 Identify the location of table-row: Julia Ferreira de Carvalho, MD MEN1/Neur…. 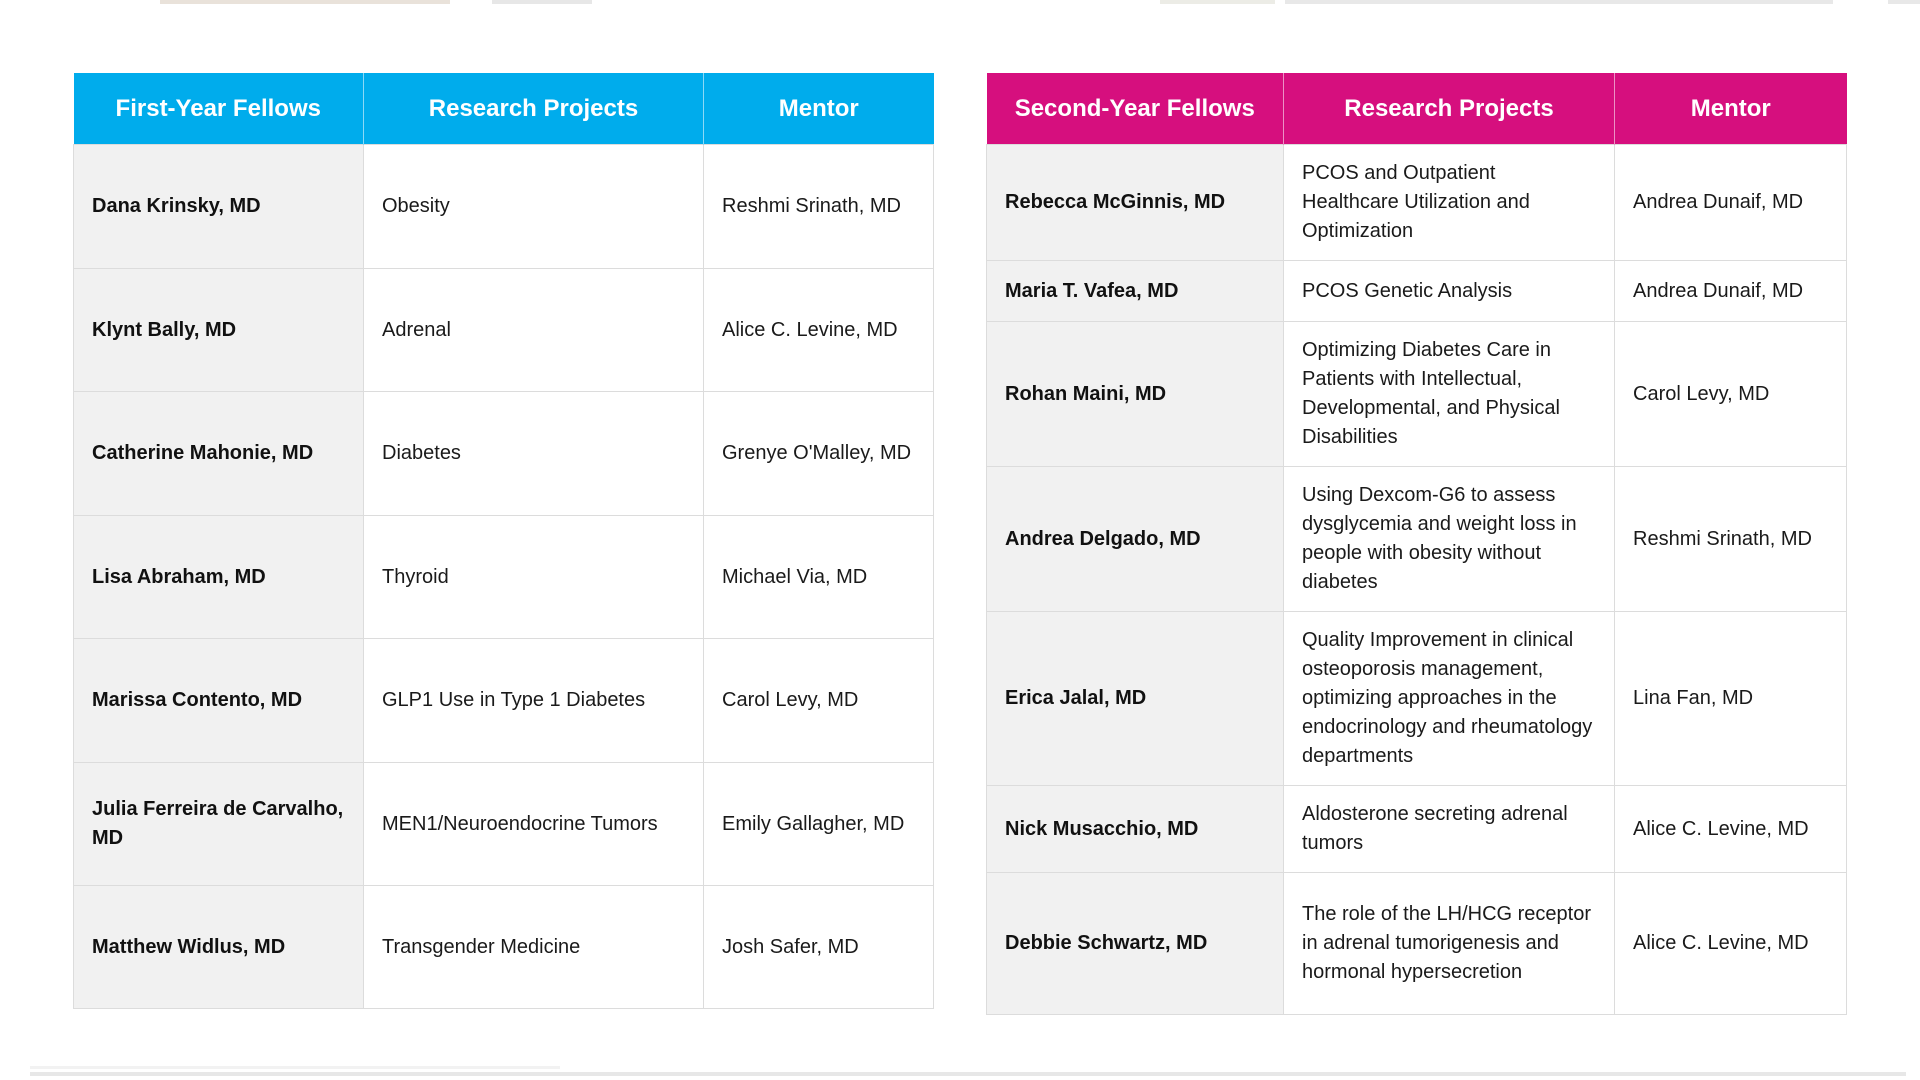
(503, 824).